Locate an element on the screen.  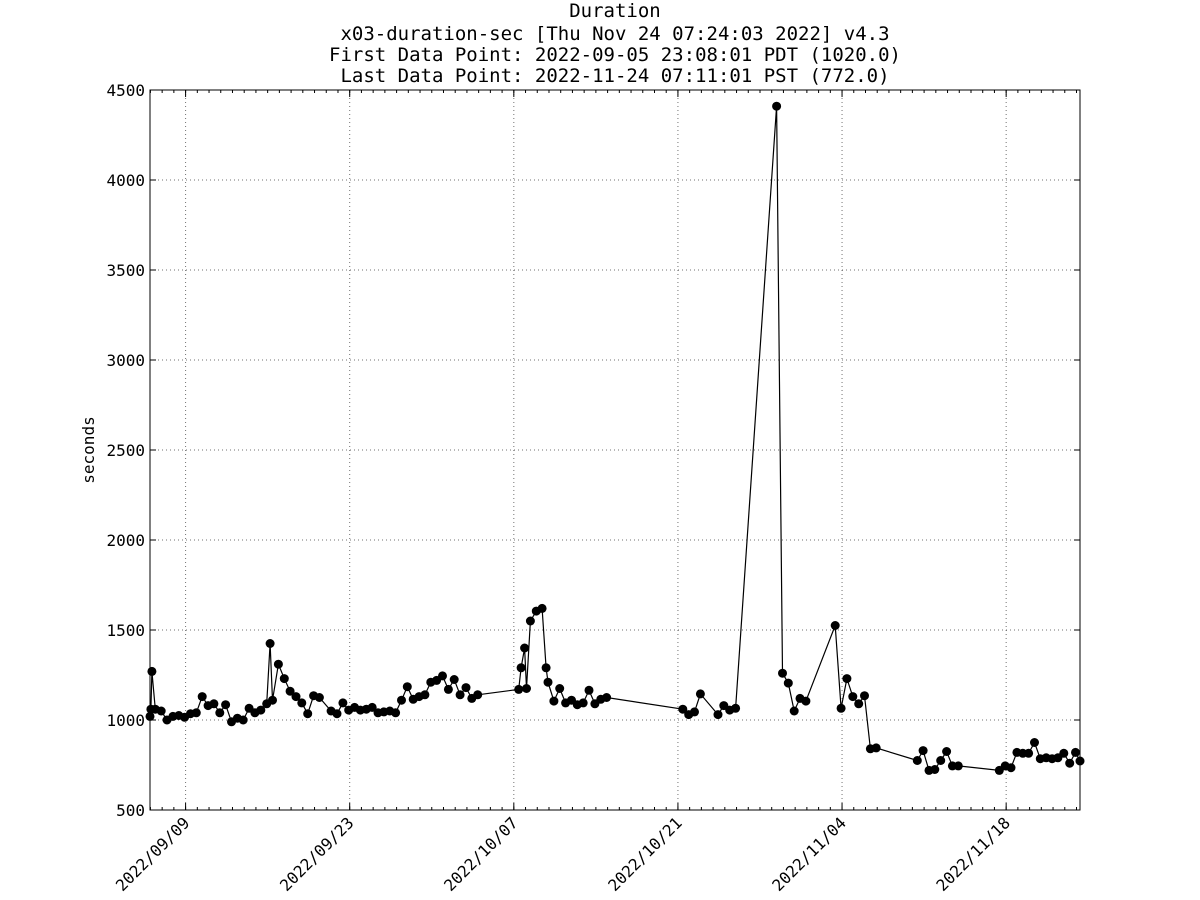
x-tick-label: 2022/11/04 is located at coordinates (809, 854).